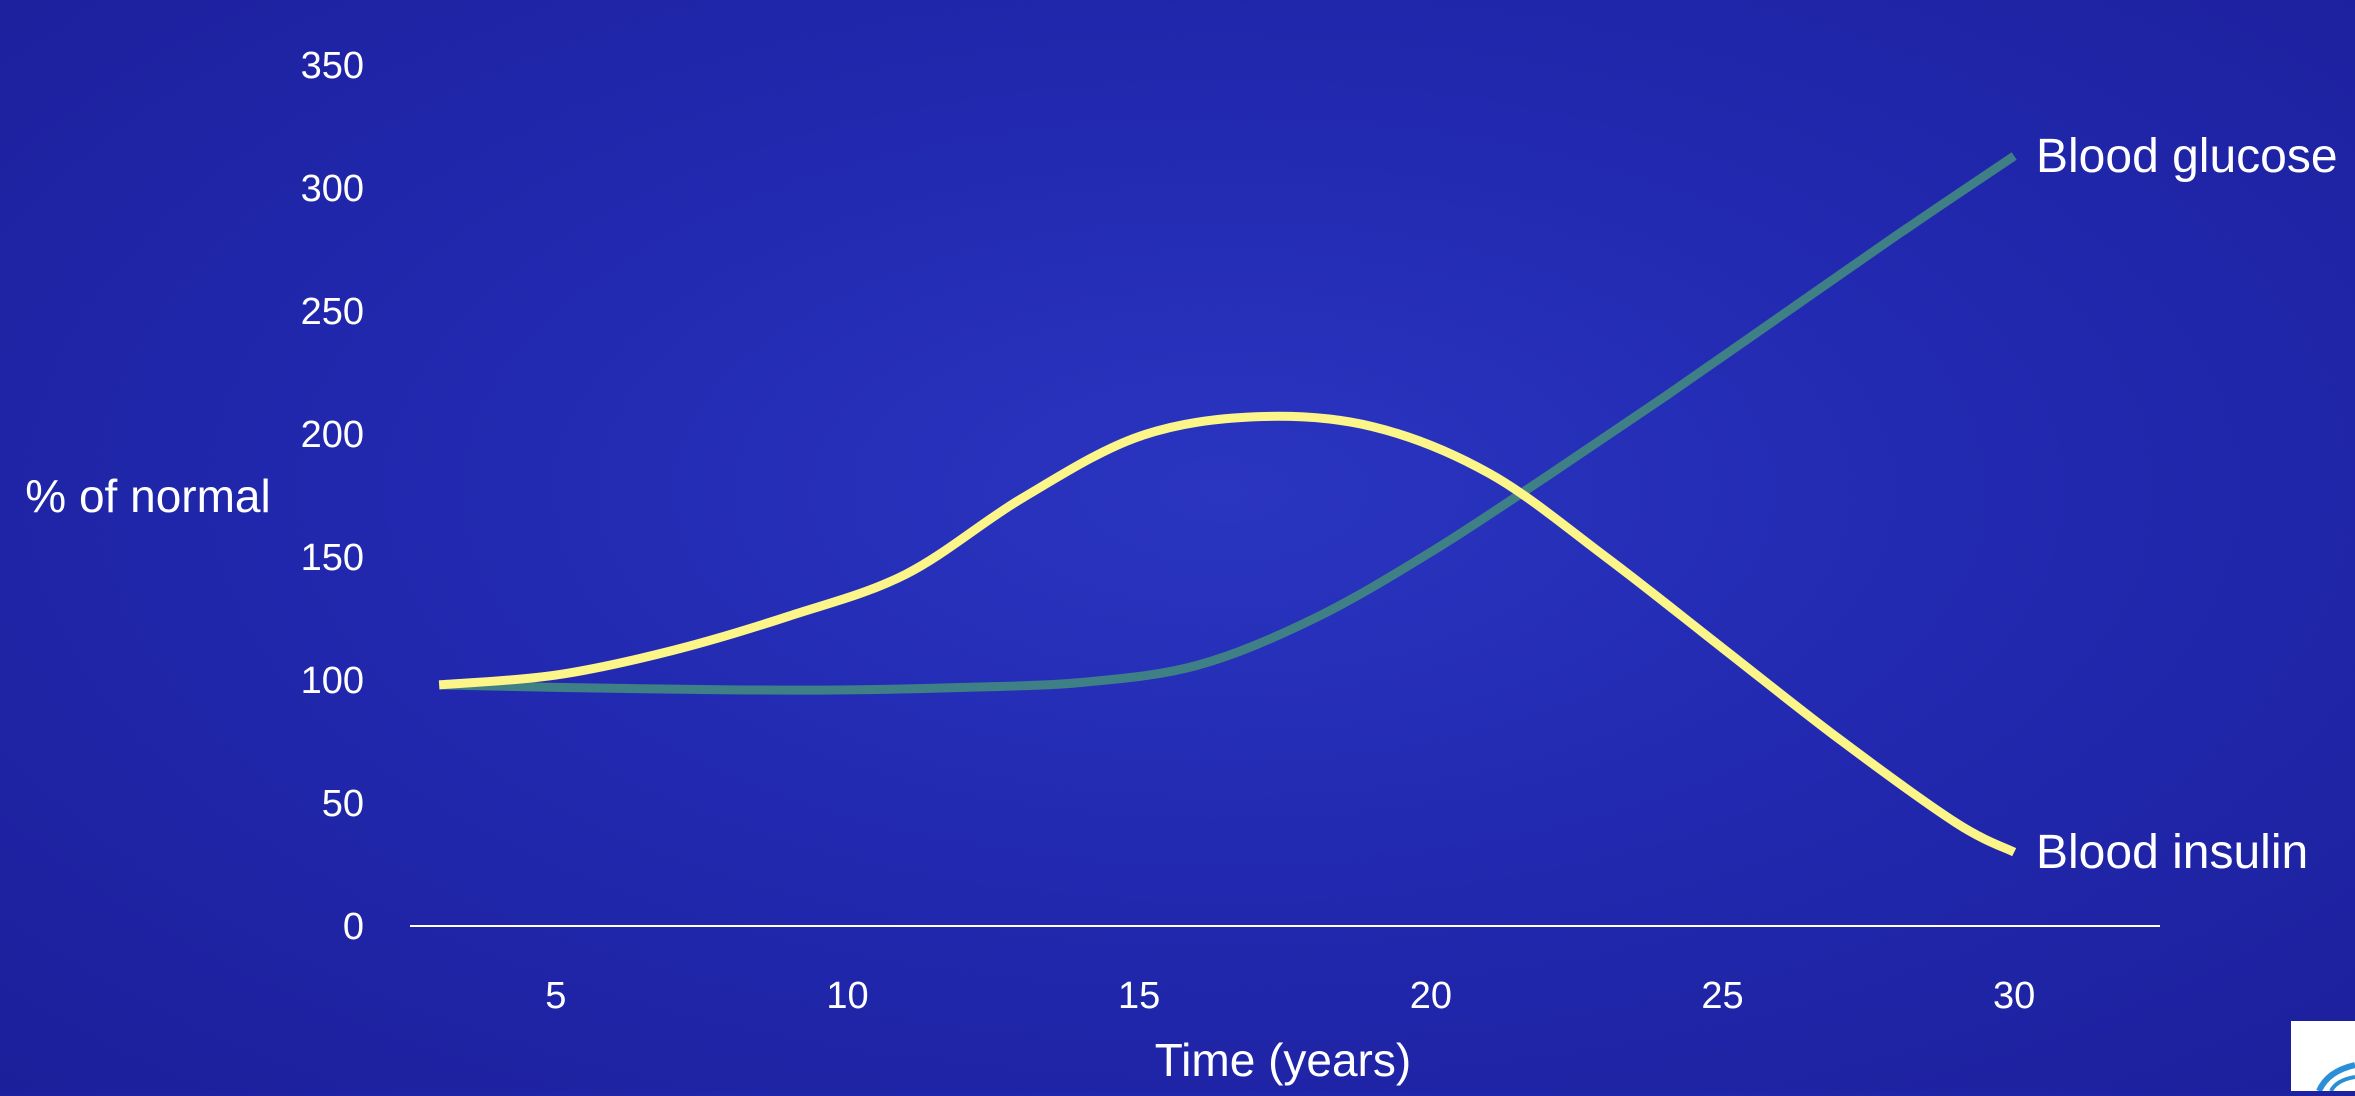 This screenshot has width=2355, height=1096. Describe the element at coordinates (353, 927) in the screenshot. I see `y-tick-label: 0` at that location.